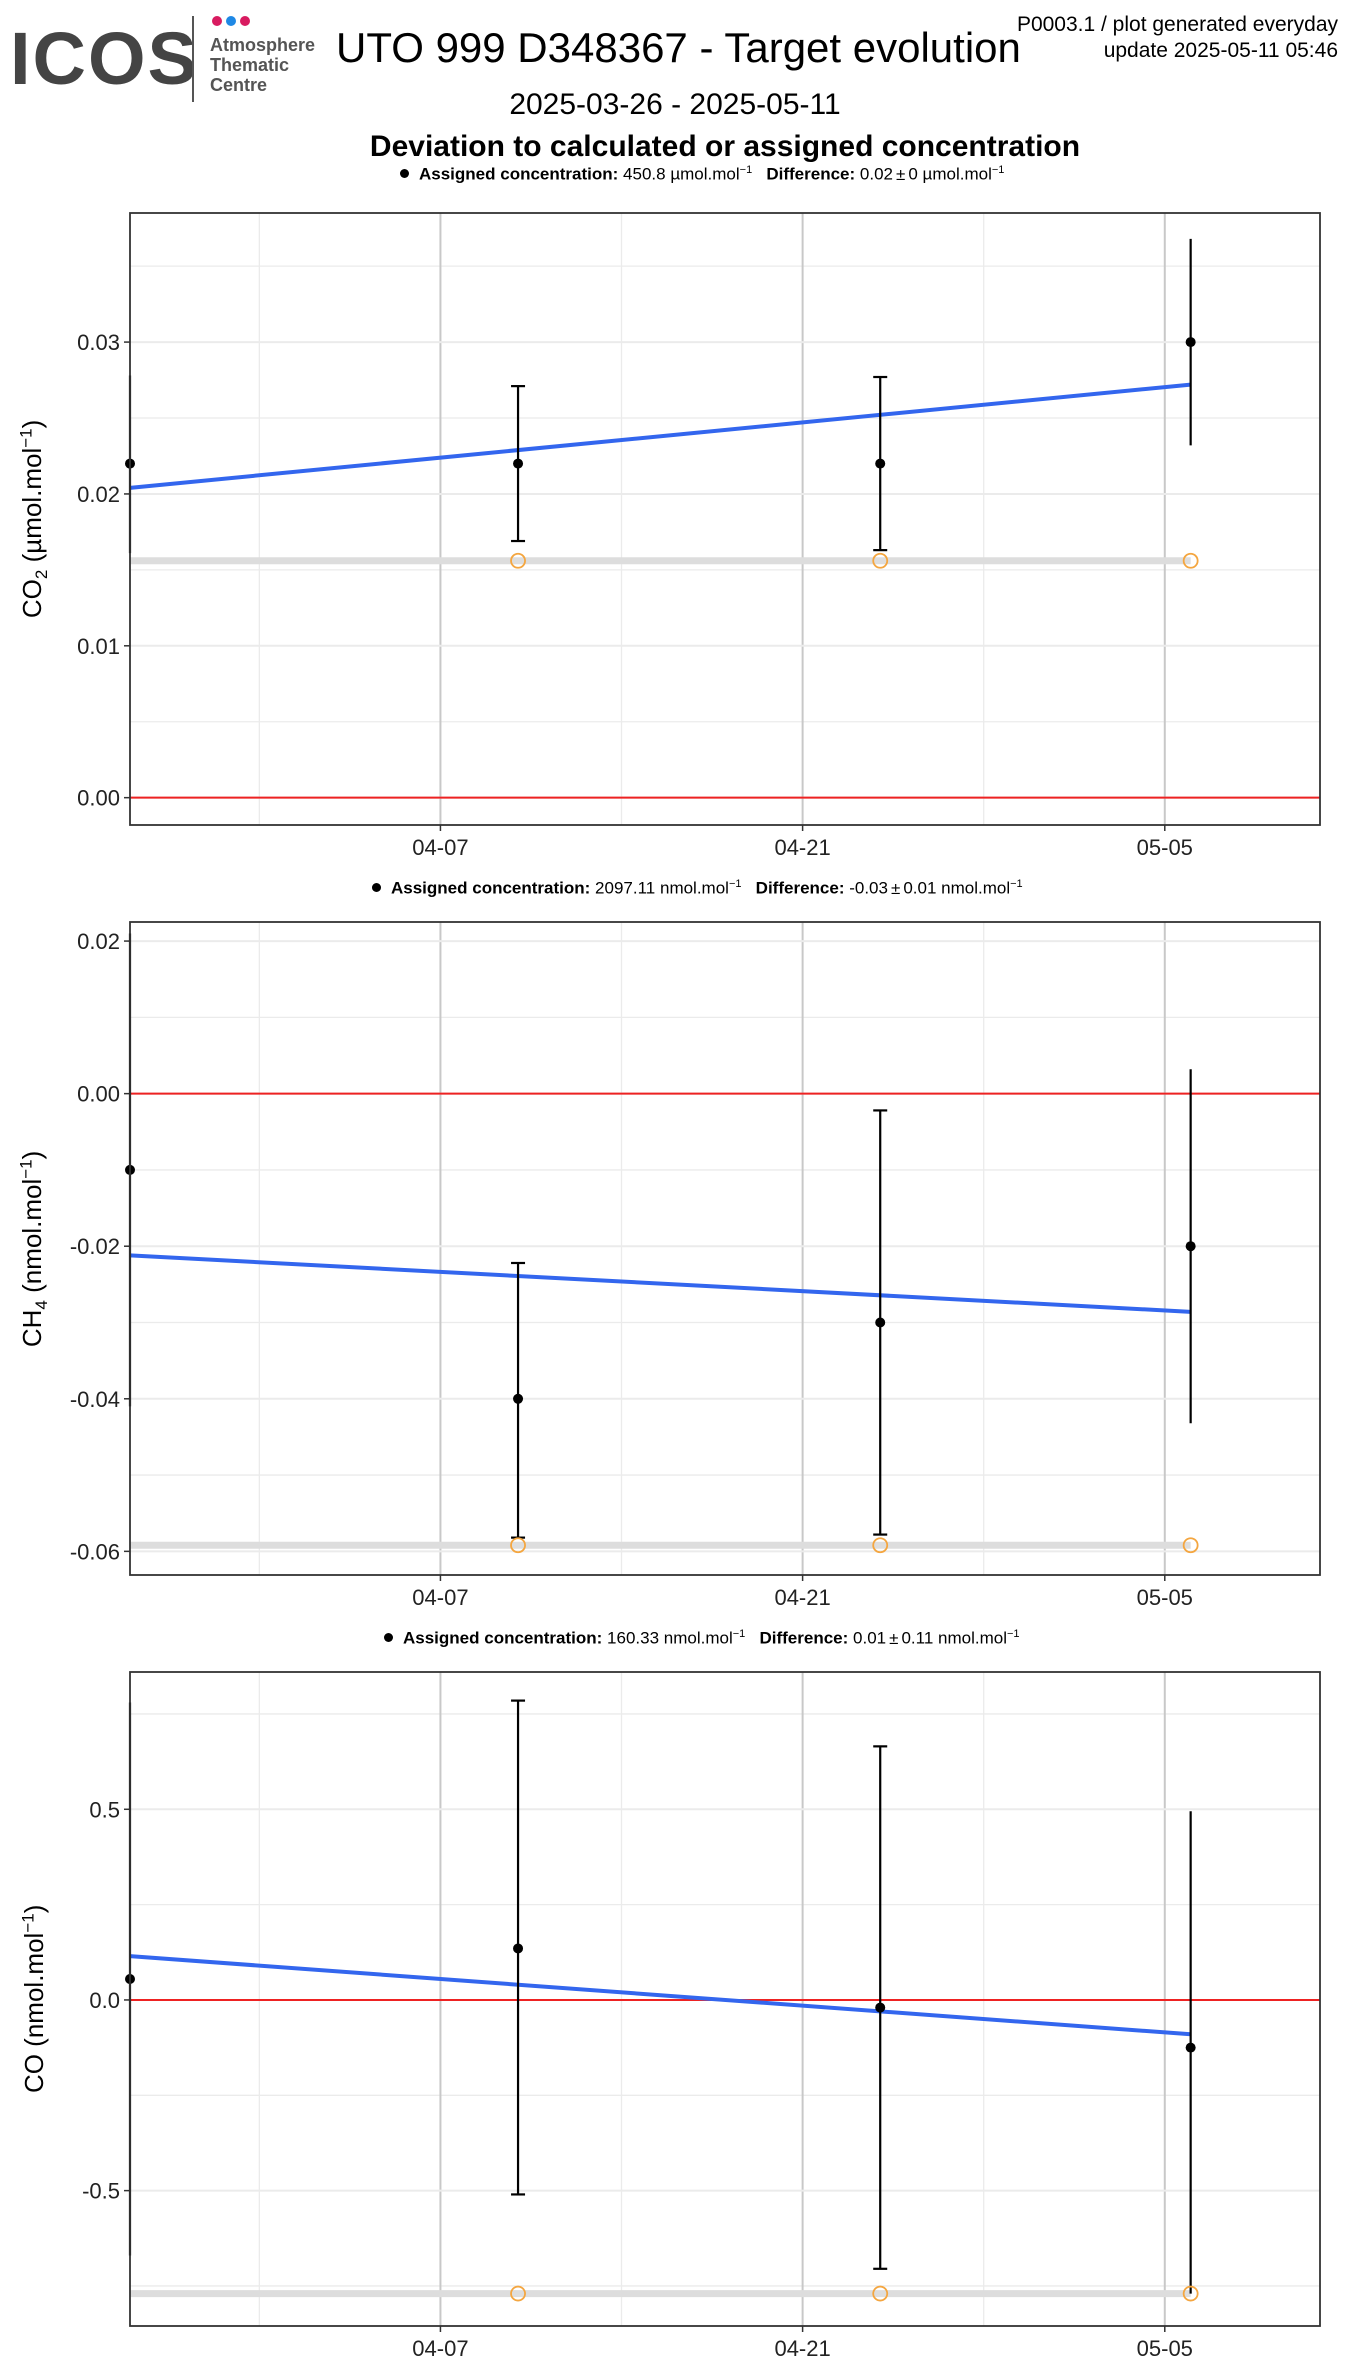  Describe the element at coordinates (957, 174) in the screenshot. I see `legend-difference-unit: µmol.mol` at that location.